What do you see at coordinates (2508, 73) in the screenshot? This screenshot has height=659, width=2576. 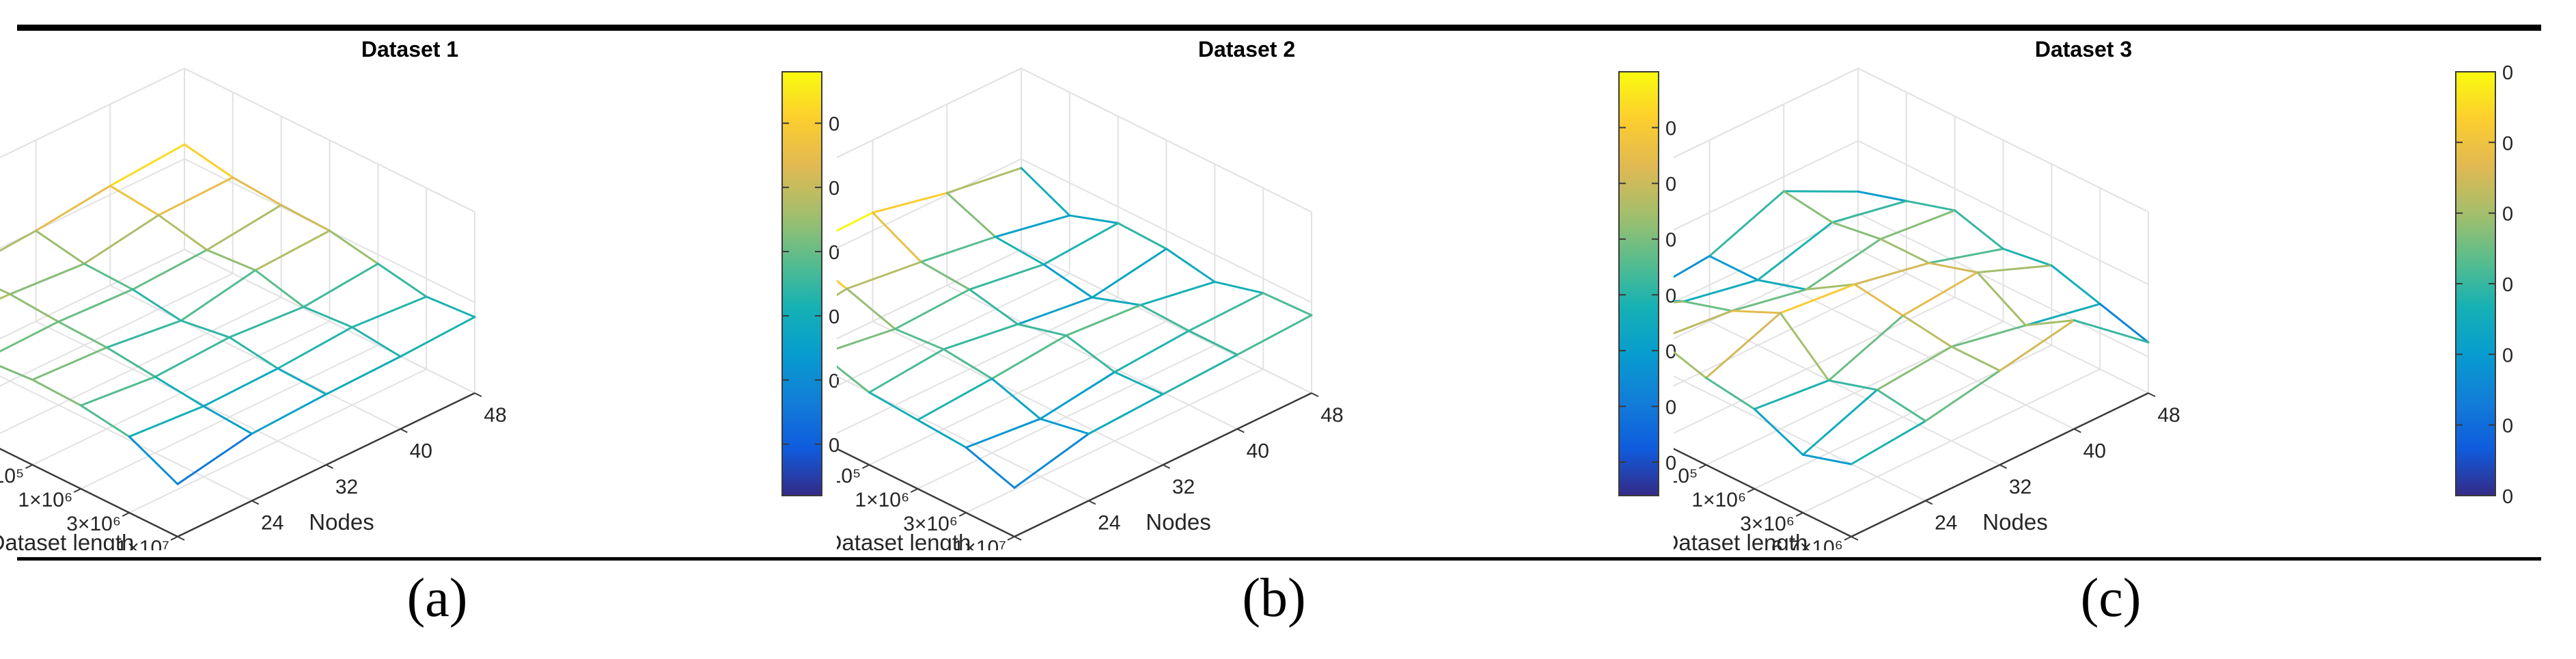 I see `colorbar-tick-label: 0.92` at bounding box center [2508, 73].